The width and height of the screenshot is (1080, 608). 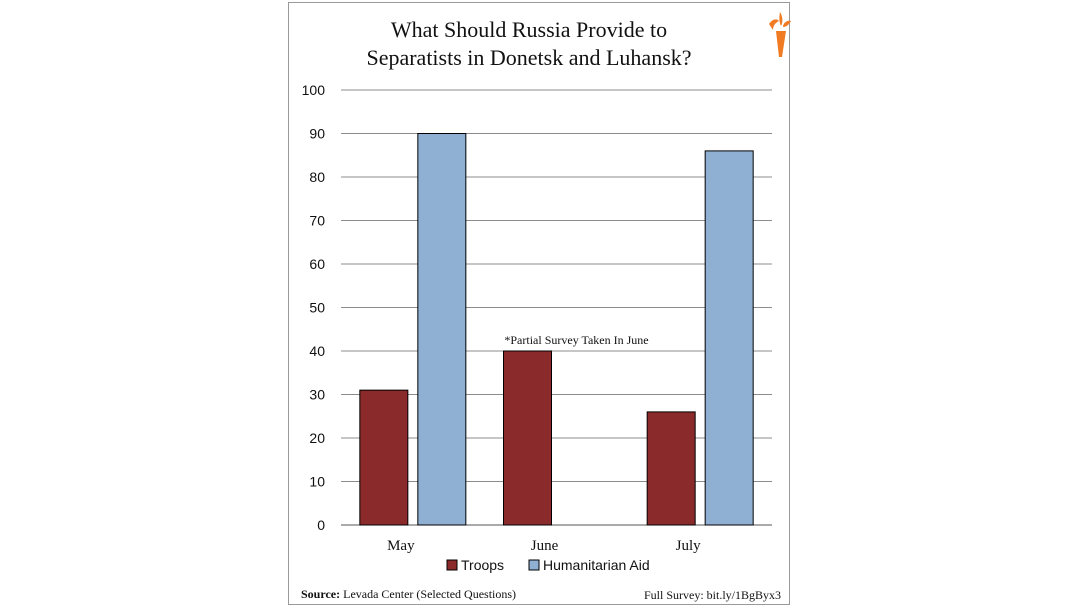 I want to click on logo-petal-left, so click(x=774, y=24).